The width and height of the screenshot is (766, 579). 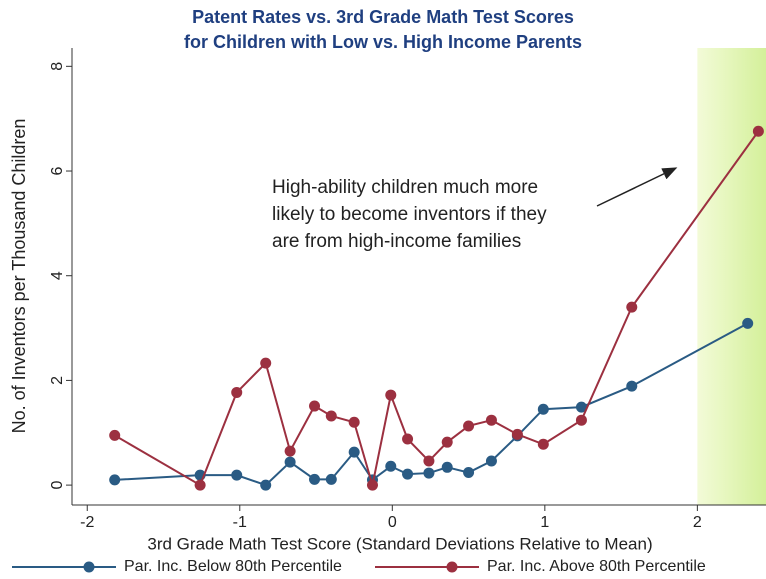 What do you see at coordinates (731, 276) in the screenshot?
I see `highlight-region` at bounding box center [731, 276].